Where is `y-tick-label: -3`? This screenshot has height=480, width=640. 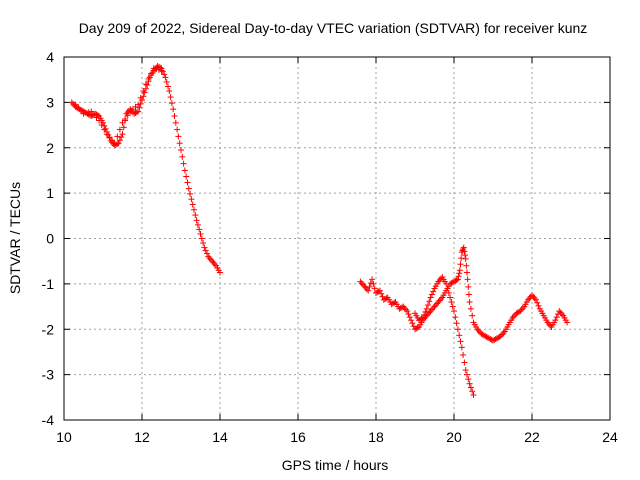
y-tick-label: -3 is located at coordinates (48, 375).